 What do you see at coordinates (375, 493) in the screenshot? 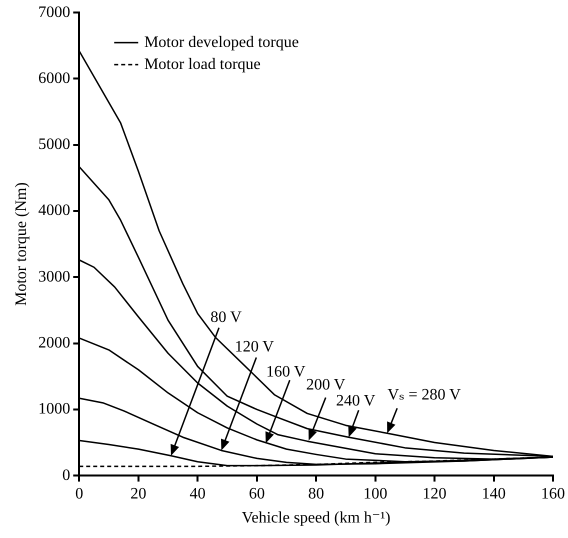
I see `x-tick-label: 100` at bounding box center [375, 493].